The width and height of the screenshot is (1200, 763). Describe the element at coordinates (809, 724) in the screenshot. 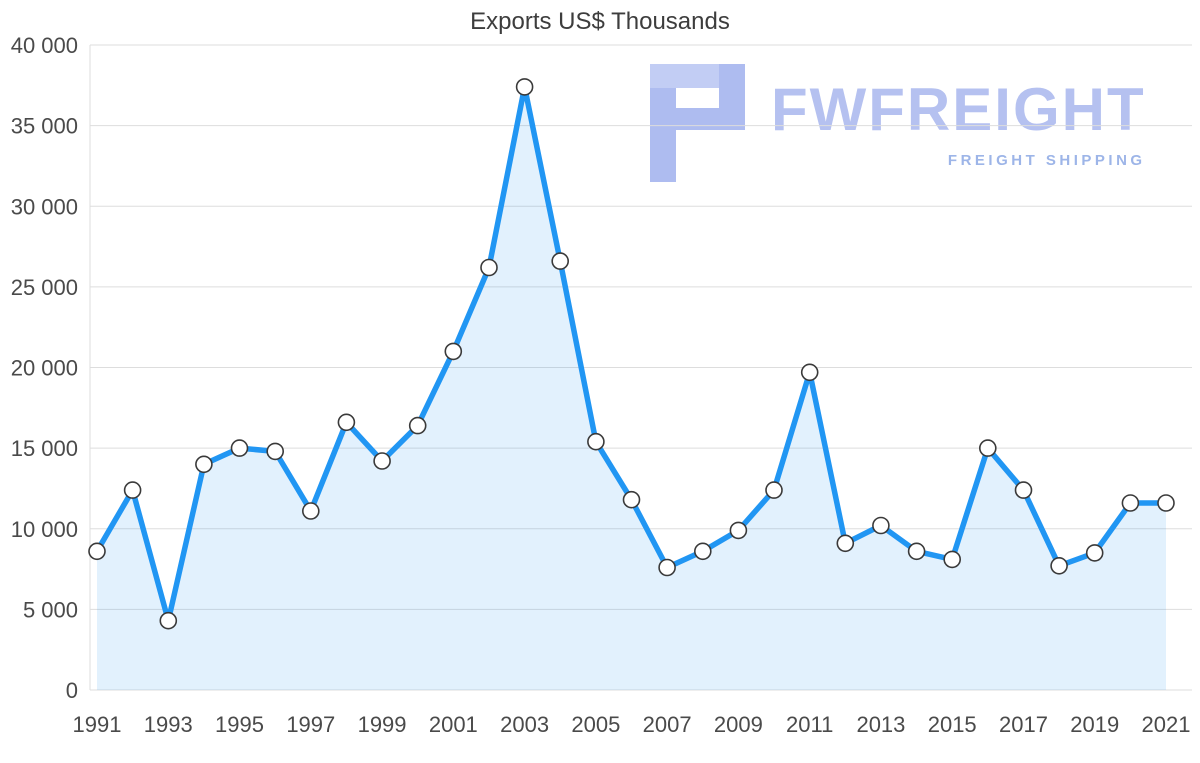

I see `x-axis-label: 2011` at that location.